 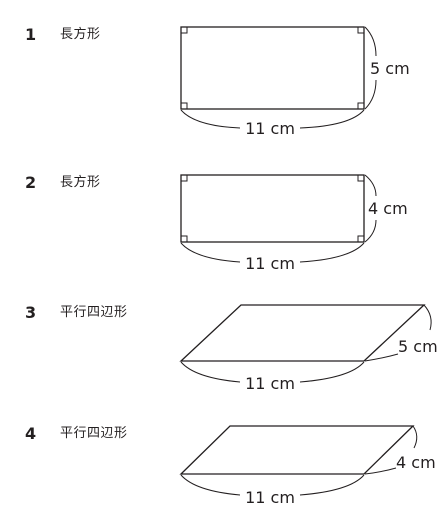 What do you see at coordinates (31, 182) in the screenshot?
I see `problem-number: 2` at bounding box center [31, 182].